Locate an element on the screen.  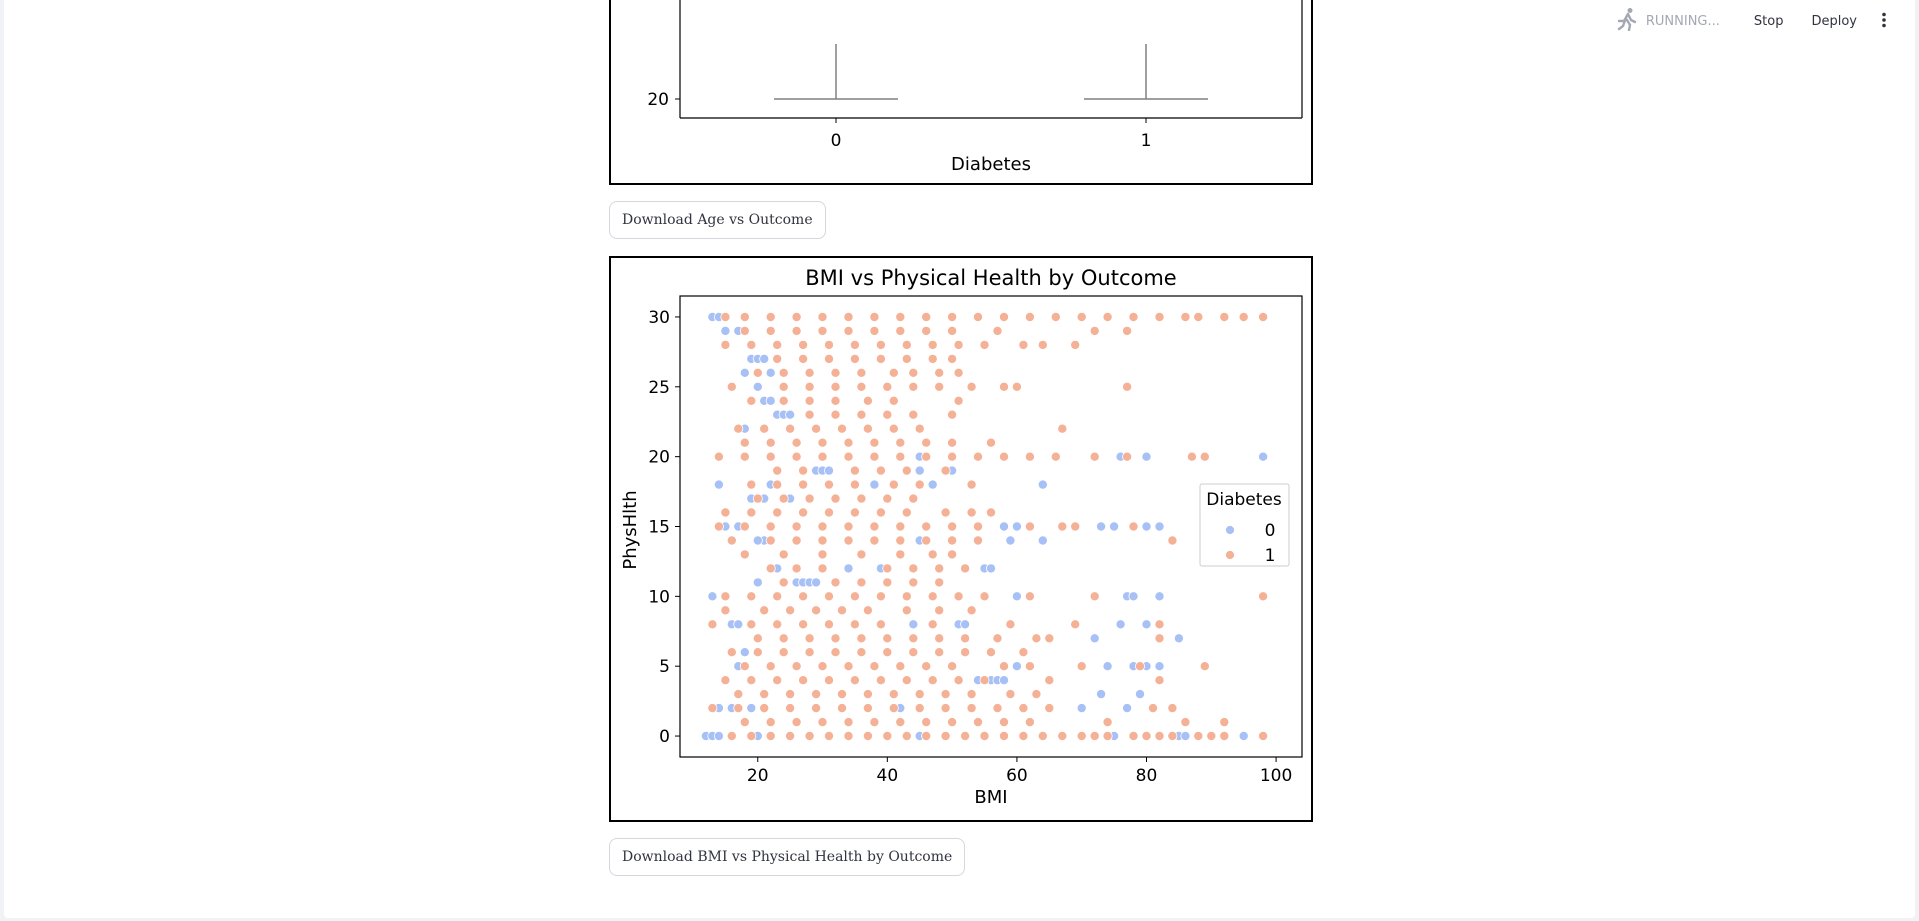
download-age-button: Download Age vs Outcome is located at coordinates (717, 220).